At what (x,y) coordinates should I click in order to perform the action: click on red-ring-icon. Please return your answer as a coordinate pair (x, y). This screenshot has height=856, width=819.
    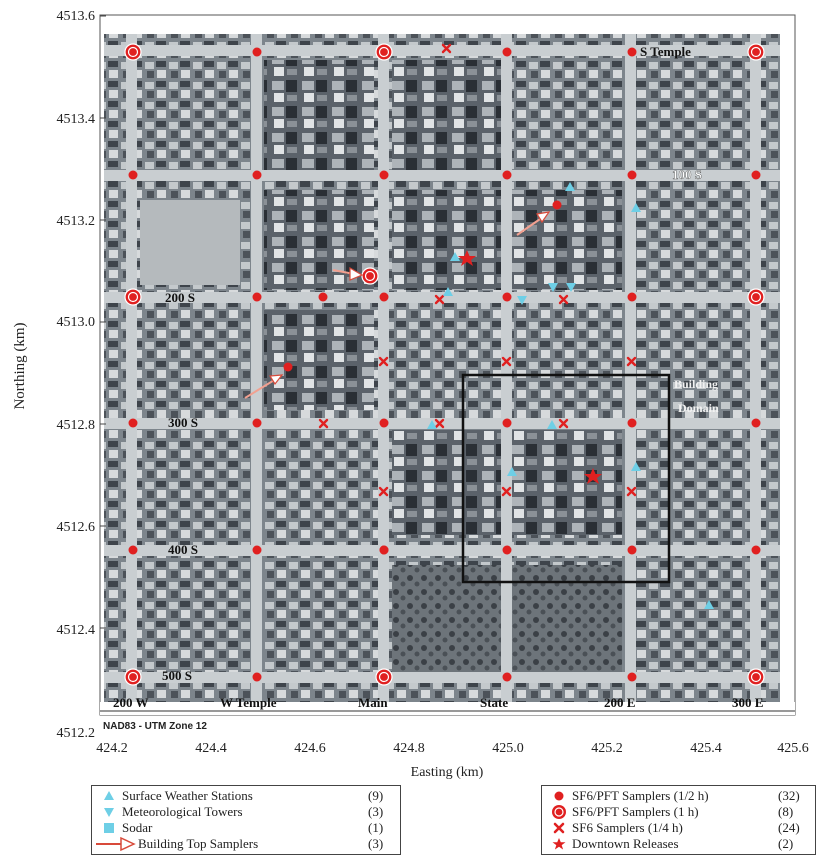
    Looking at the image, I should click on (559, 812).